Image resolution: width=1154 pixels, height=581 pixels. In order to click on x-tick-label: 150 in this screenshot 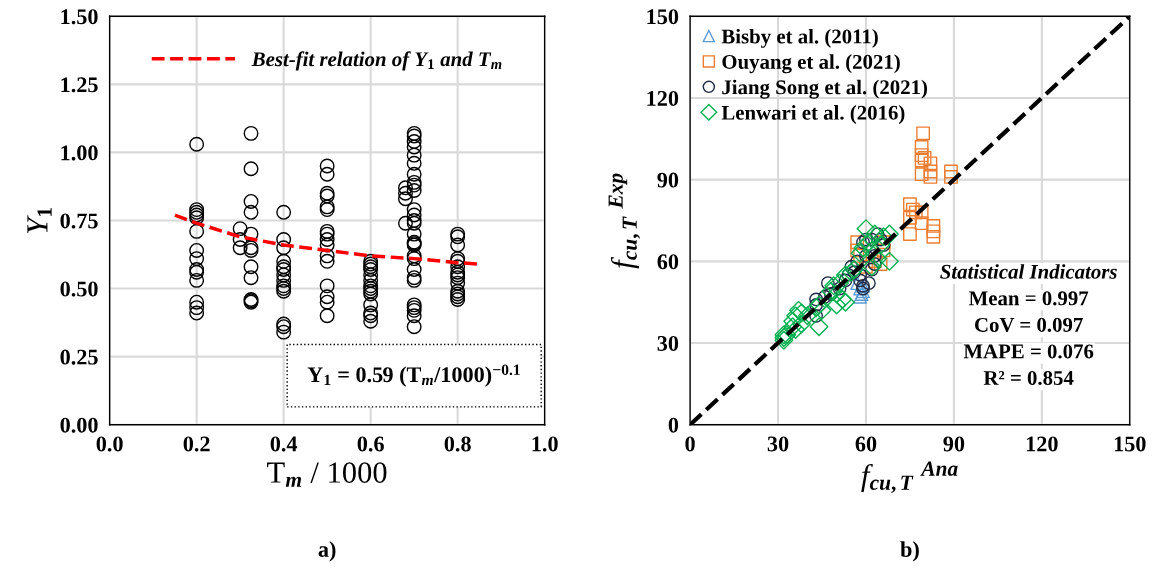, I will do `click(1130, 444)`.